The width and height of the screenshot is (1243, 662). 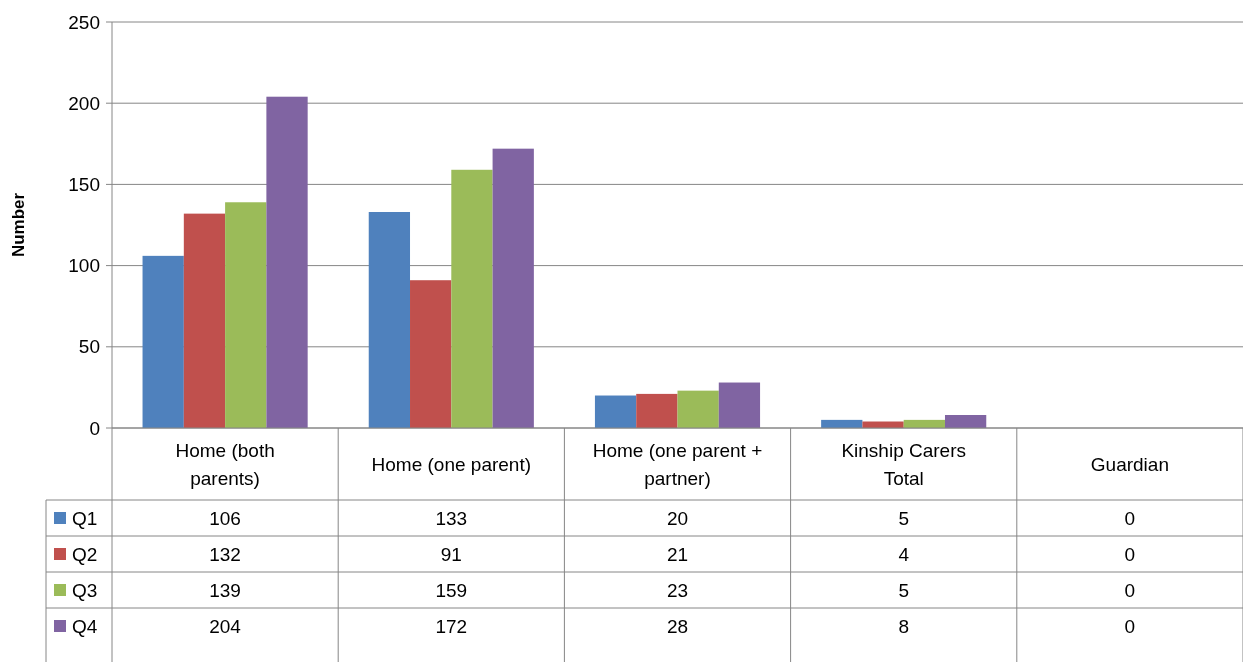 I want to click on legend-label: Q2, so click(x=85, y=554).